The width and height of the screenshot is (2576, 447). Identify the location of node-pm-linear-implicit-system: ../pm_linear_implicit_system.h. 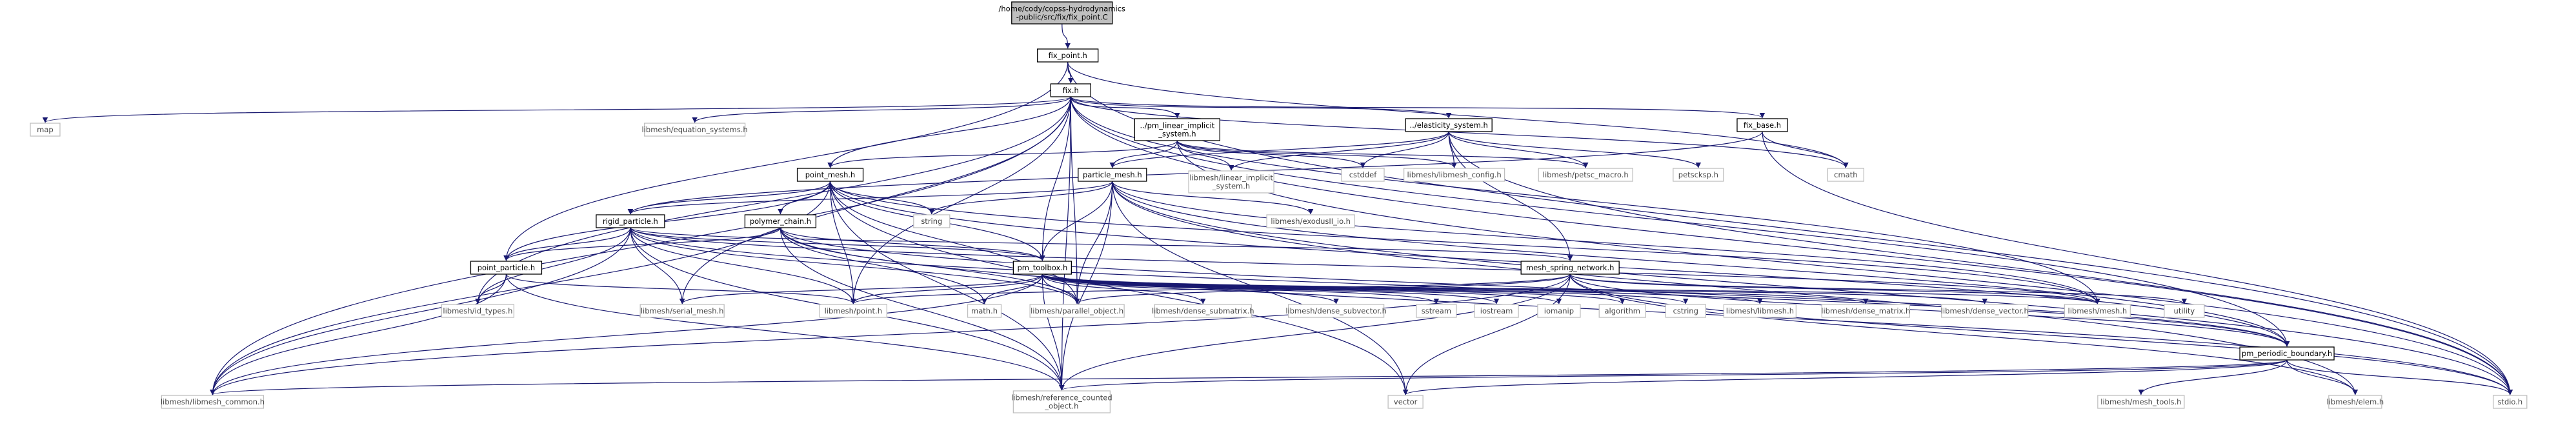
(1177, 130).